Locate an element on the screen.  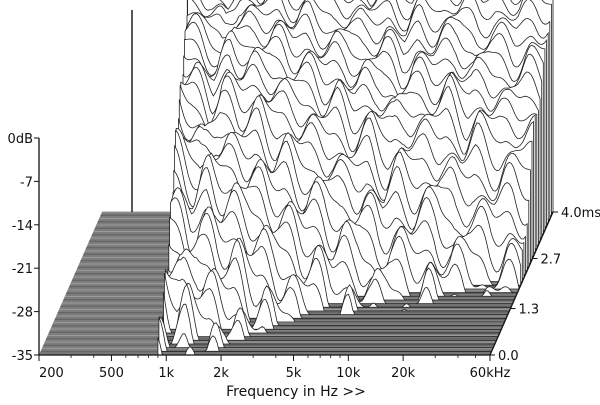
y-tick-label: 0dB is located at coordinates (20, 139).